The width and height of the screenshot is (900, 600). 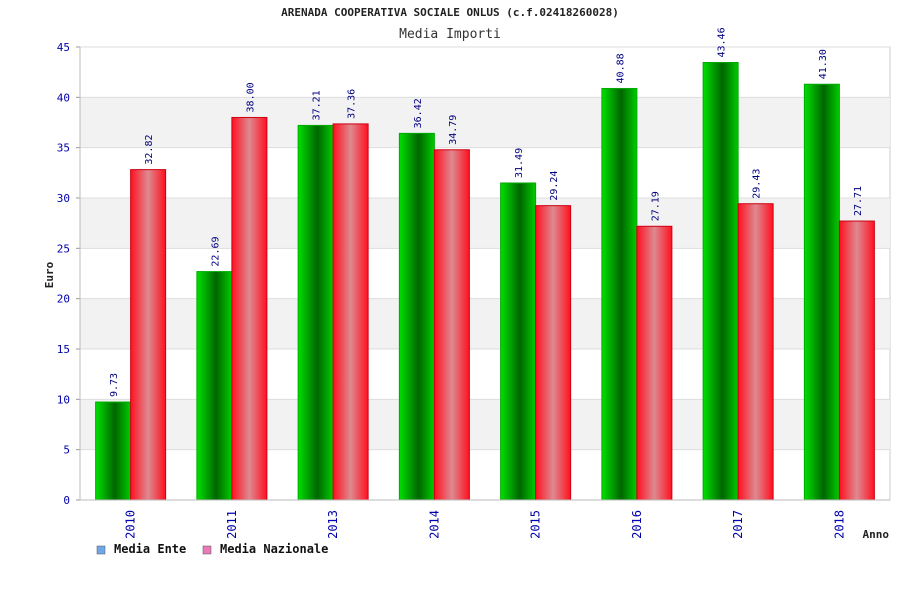 I want to click on bar-media-nazionale-2016, so click(x=654, y=363).